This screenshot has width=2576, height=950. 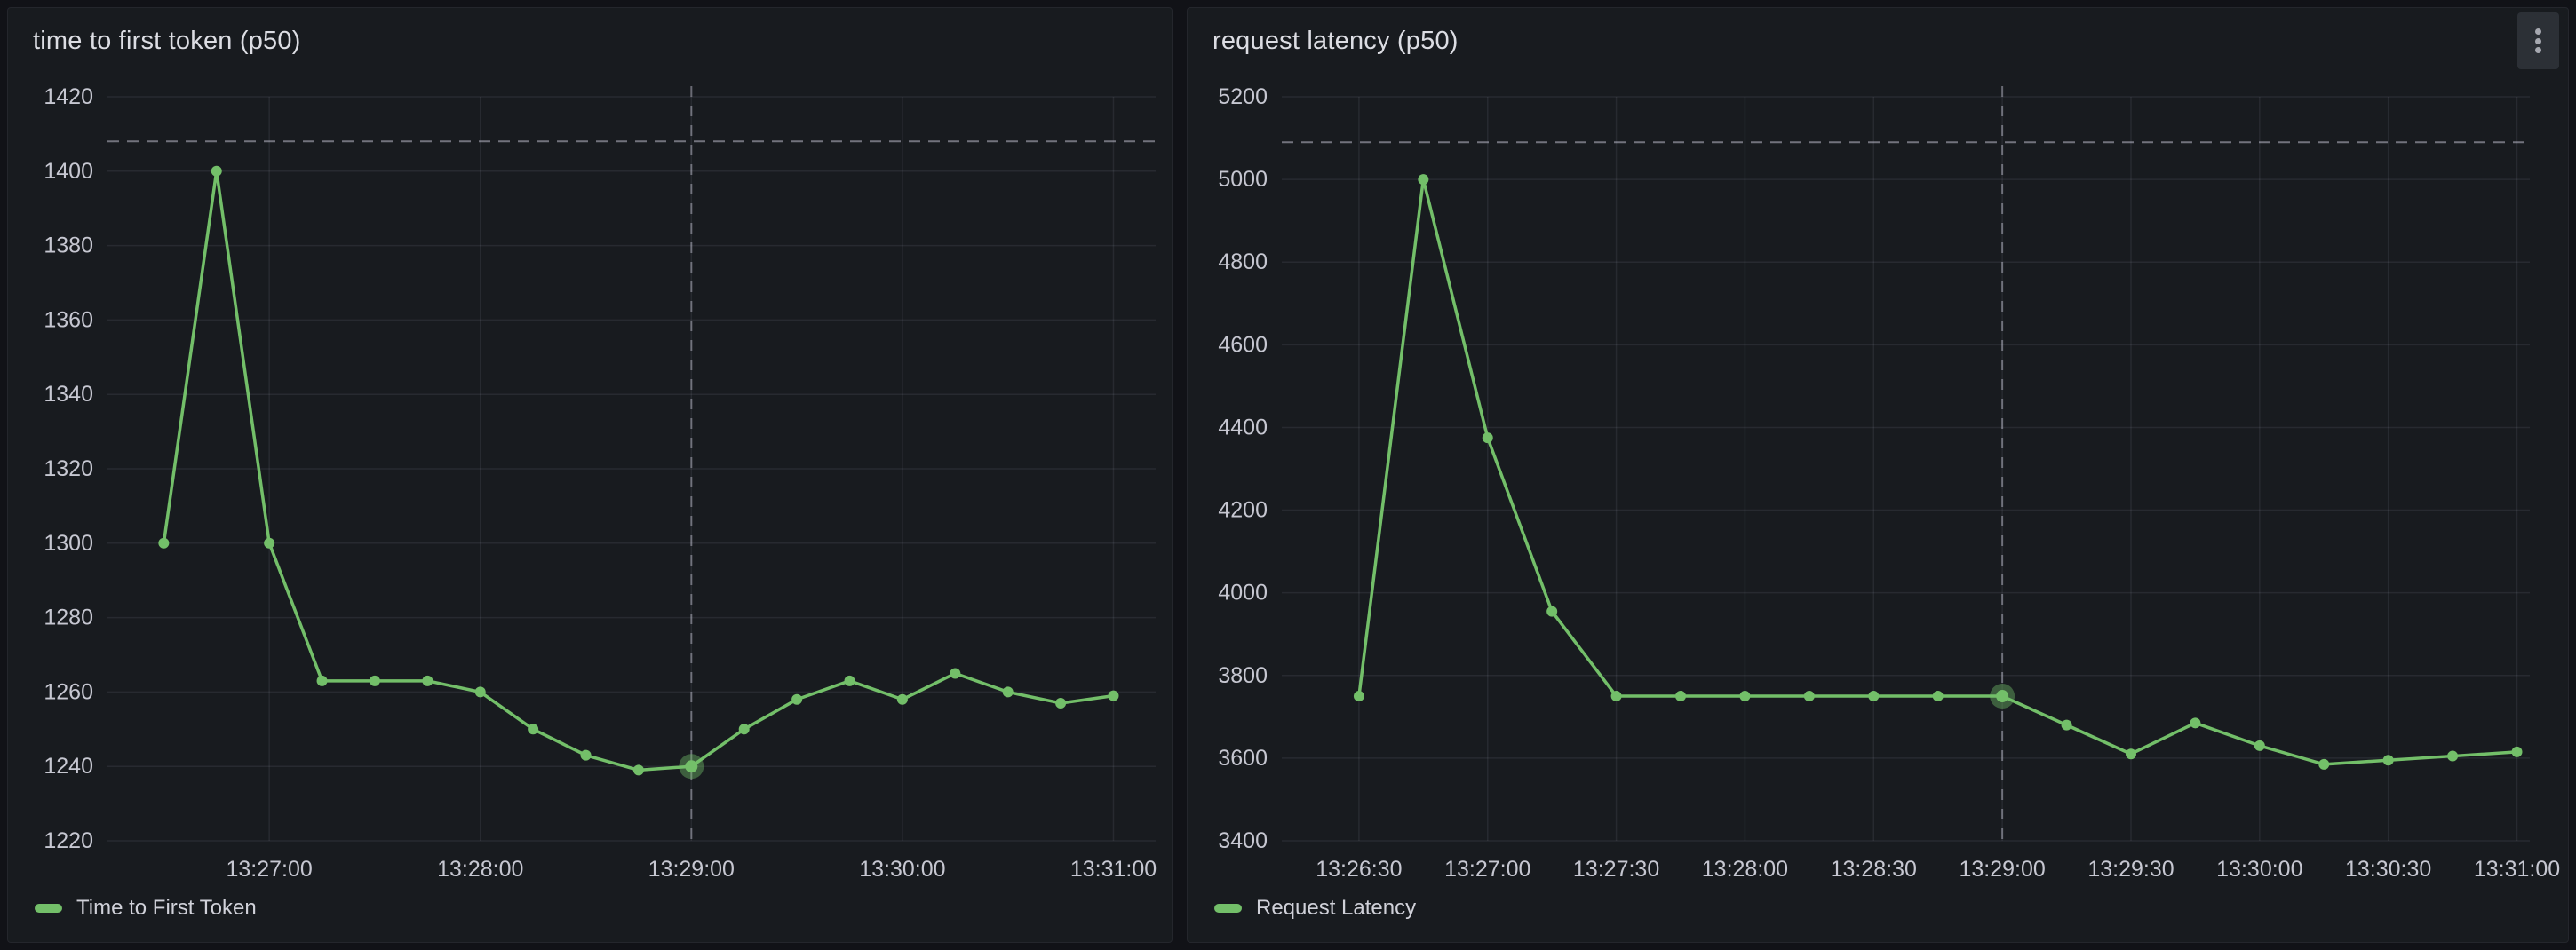 What do you see at coordinates (1243, 179) in the screenshot?
I see `y-tick-label: 5000` at bounding box center [1243, 179].